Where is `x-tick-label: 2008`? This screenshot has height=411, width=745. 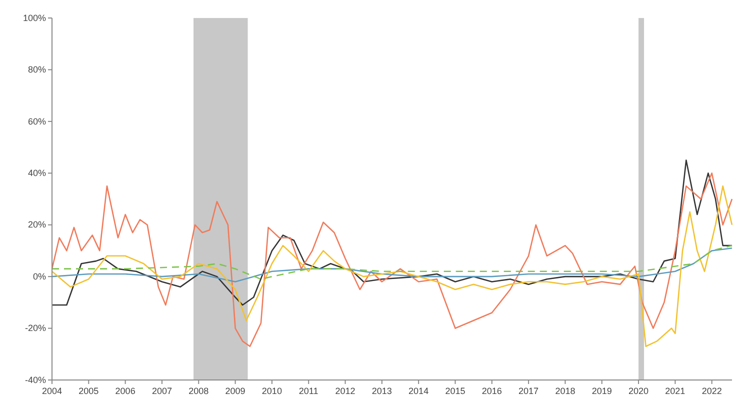
x-tick-label: 2008 is located at coordinates (198, 391).